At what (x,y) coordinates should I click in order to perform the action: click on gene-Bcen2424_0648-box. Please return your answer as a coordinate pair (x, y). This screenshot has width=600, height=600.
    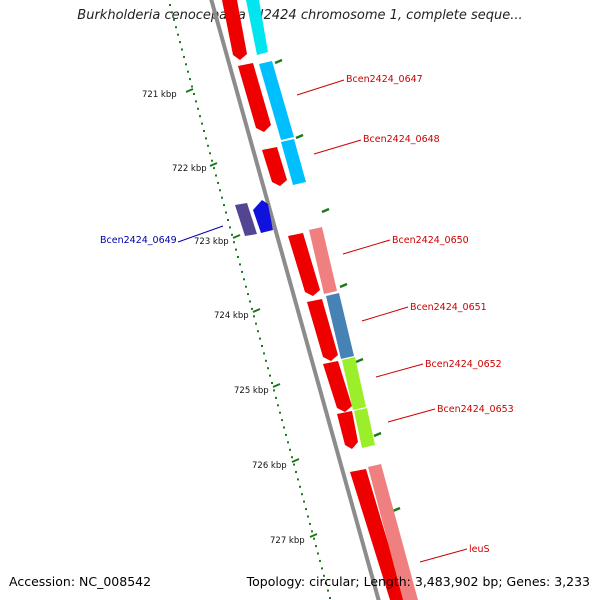
    Looking at the image, I should click on (293, 162).